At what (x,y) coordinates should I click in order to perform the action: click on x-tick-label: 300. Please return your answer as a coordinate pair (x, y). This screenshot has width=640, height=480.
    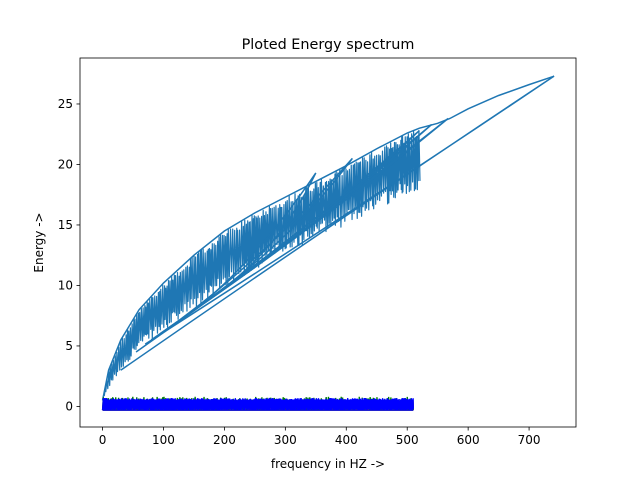
    Looking at the image, I should click on (285, 440).